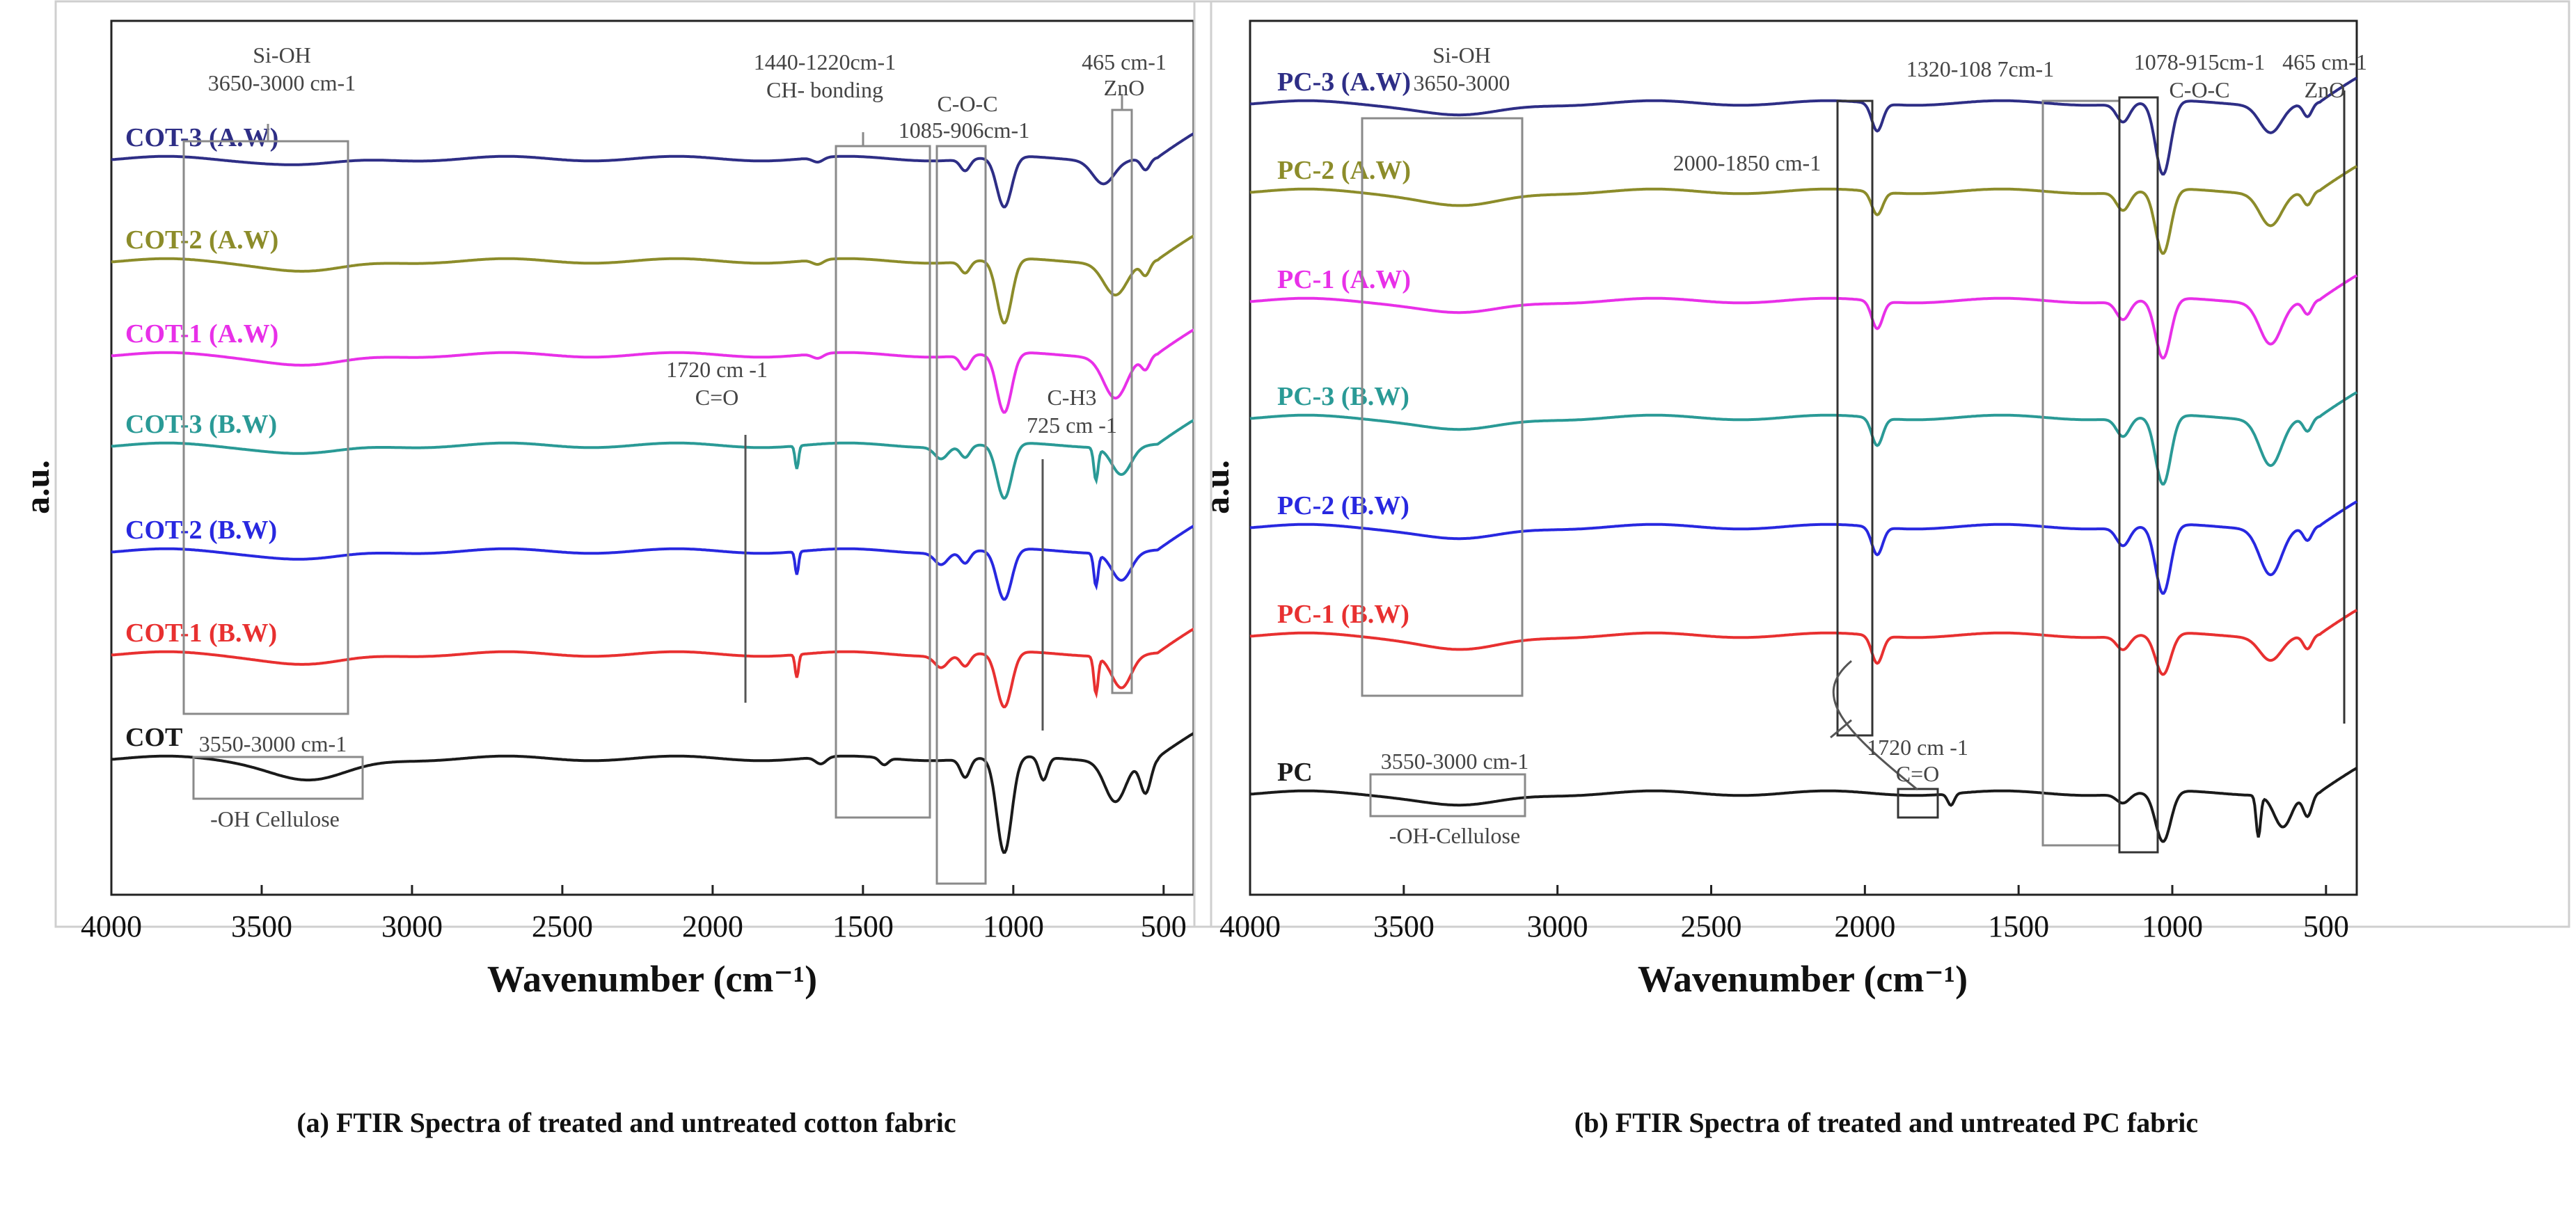 The height and width of the screenshot is (1212, 2576). Describe the element at coordinates (201, 530) in the screenshot. I see `series-label: COT-2 (B.W)` at that location.